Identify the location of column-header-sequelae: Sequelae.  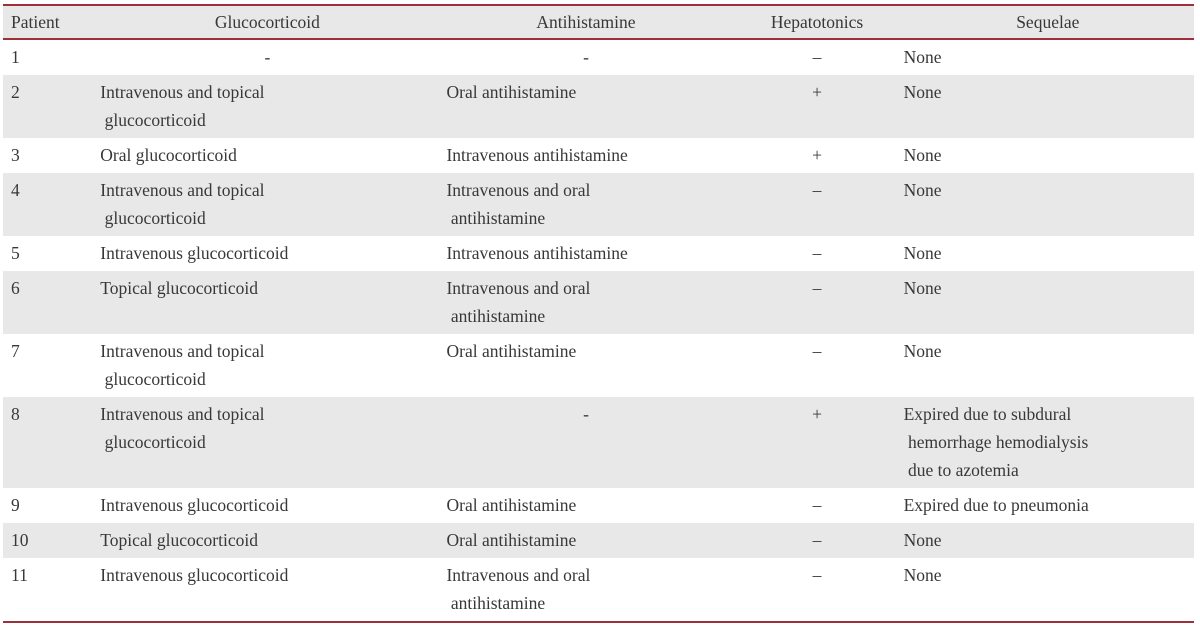
(1047, 22).